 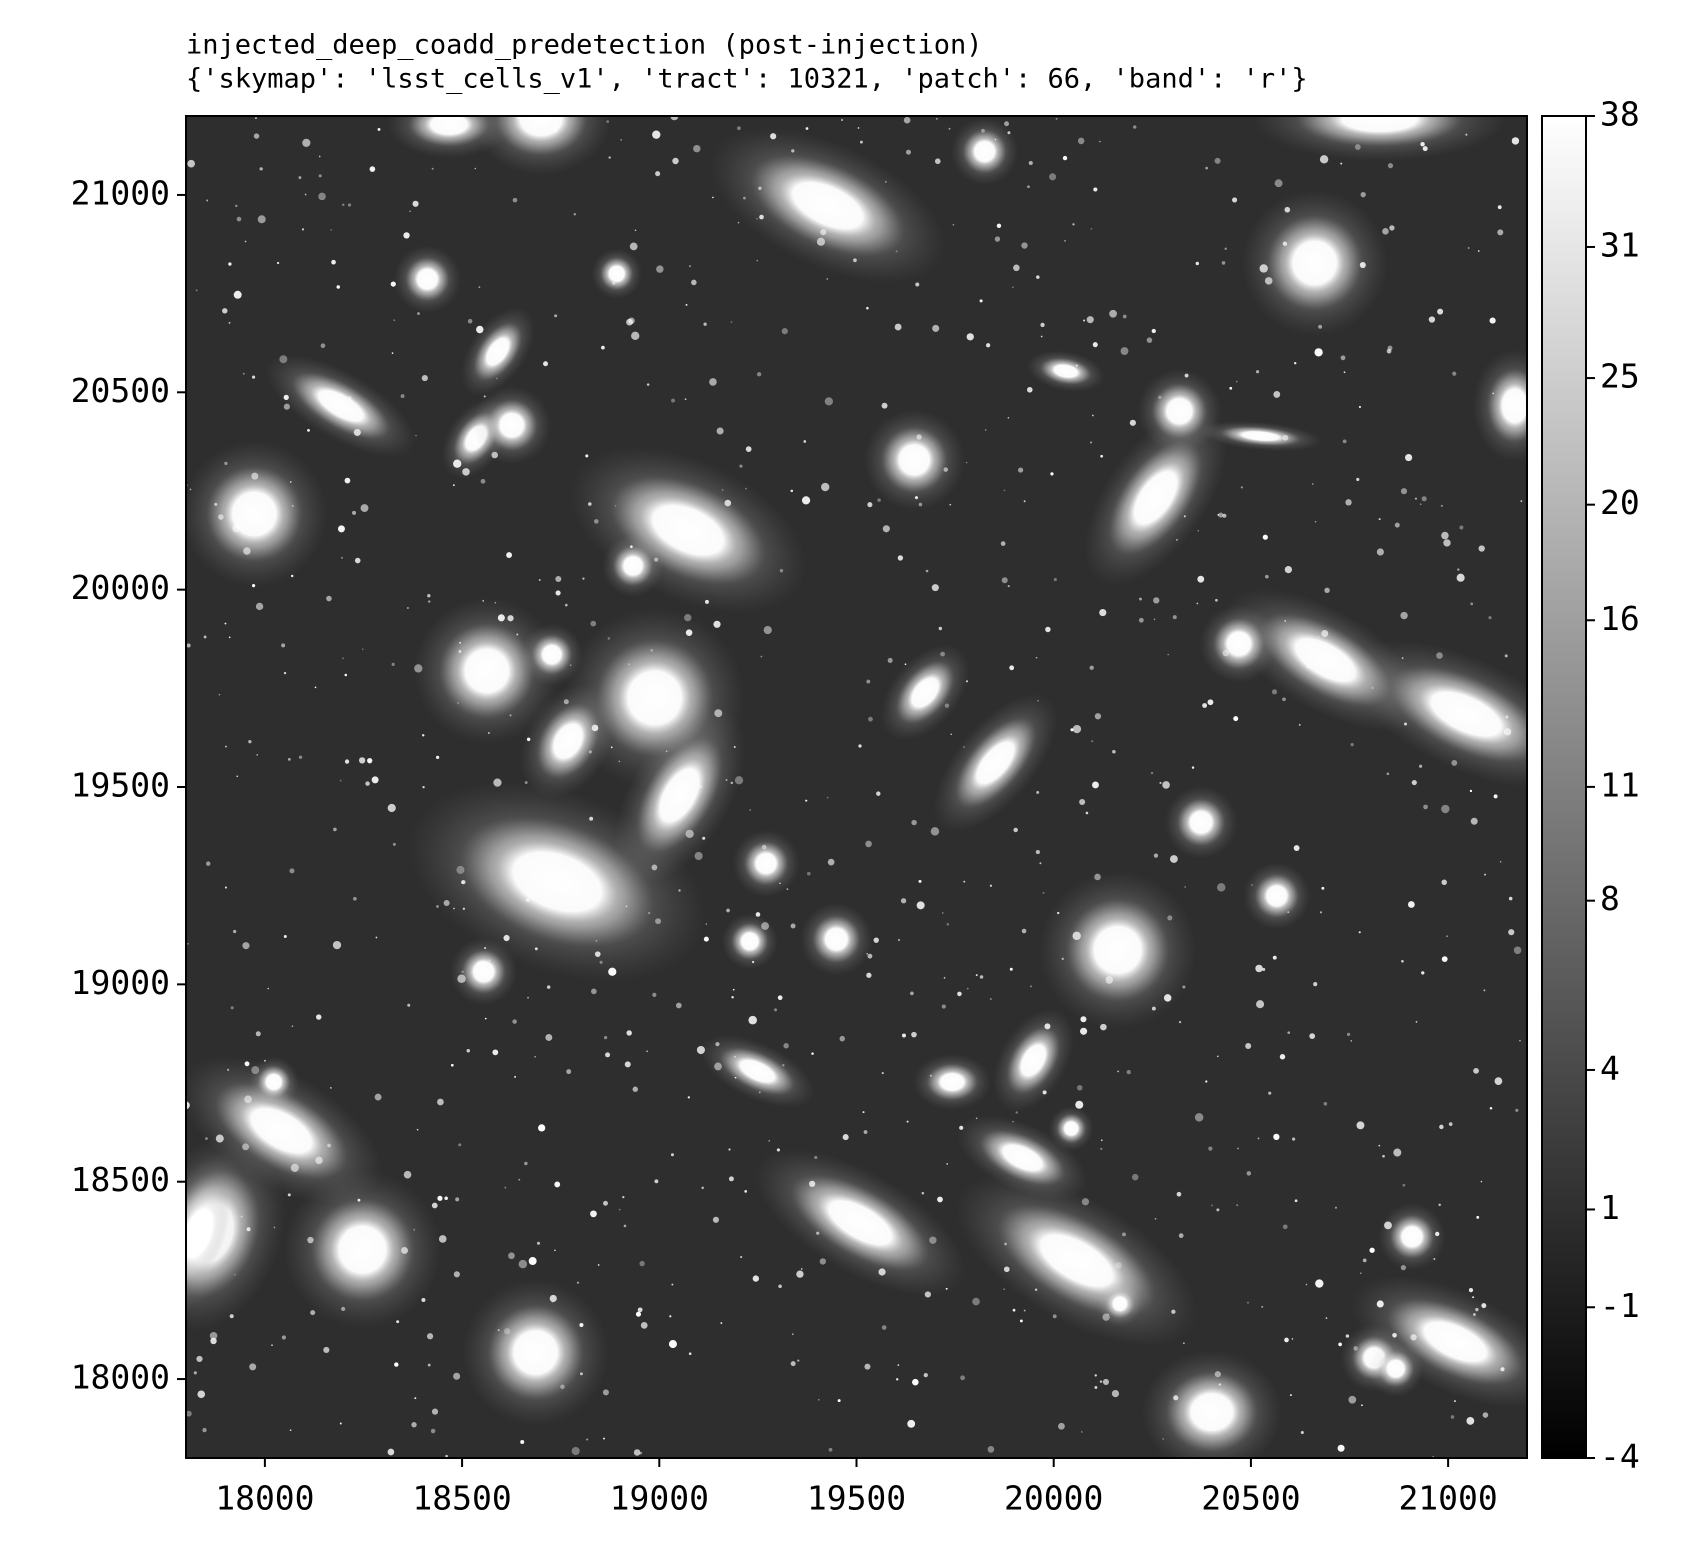 What do you see at coordinates (1447, 1498) in the screenshot?
I see `x-tick-label: 21000` at bounding box center [1447, 1498].